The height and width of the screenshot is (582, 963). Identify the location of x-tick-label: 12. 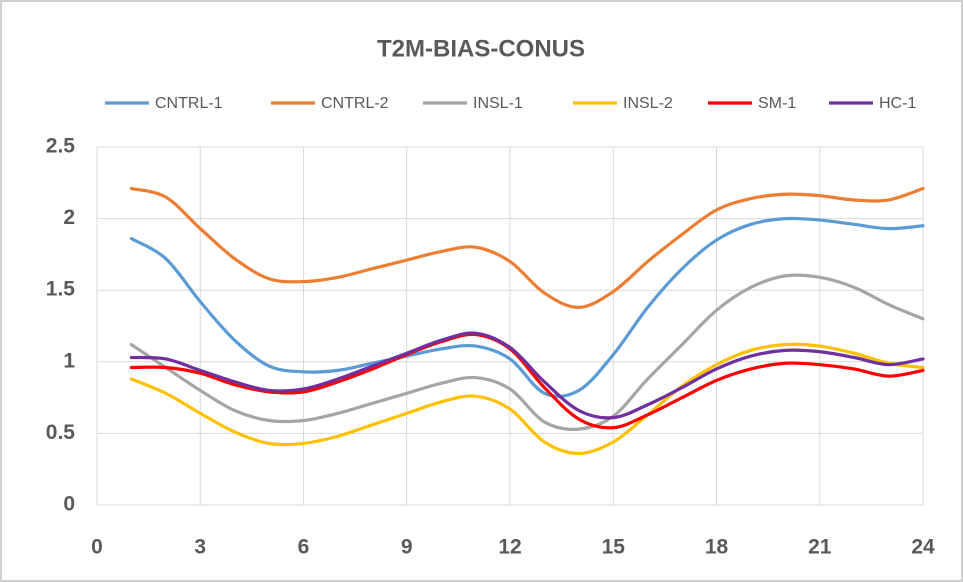
(509, 547).